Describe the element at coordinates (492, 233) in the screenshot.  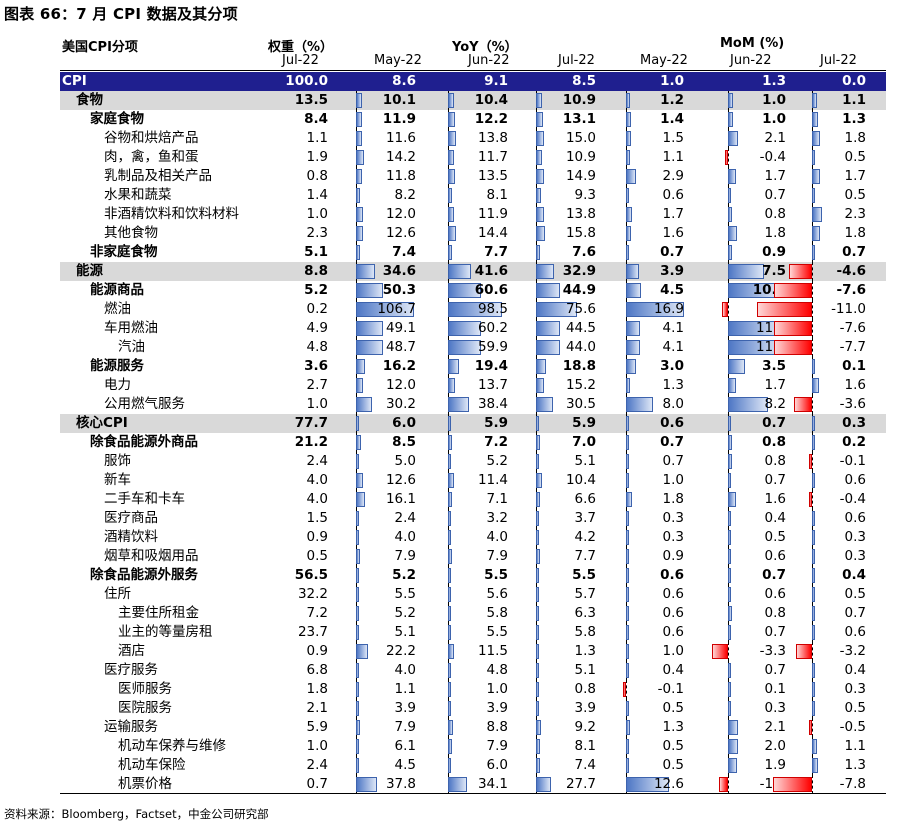
I see `yoy-value: 14.4` at that location.